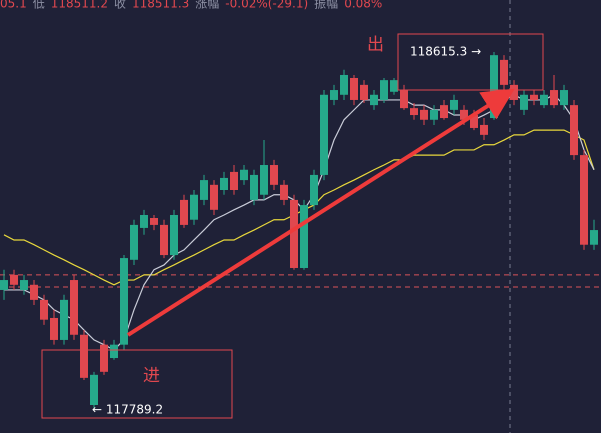  What do you see at coordinates (375, 45) in the screenshot?
I see `exit-label: 出` at bounding box center [375, 45].